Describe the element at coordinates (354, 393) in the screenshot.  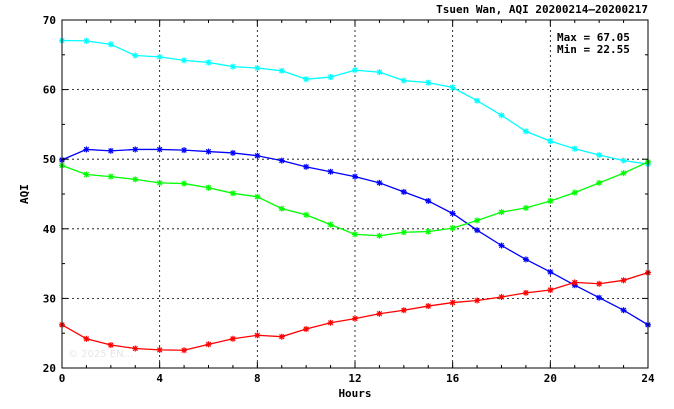
I see `x-axis-title: Hours` at that location.